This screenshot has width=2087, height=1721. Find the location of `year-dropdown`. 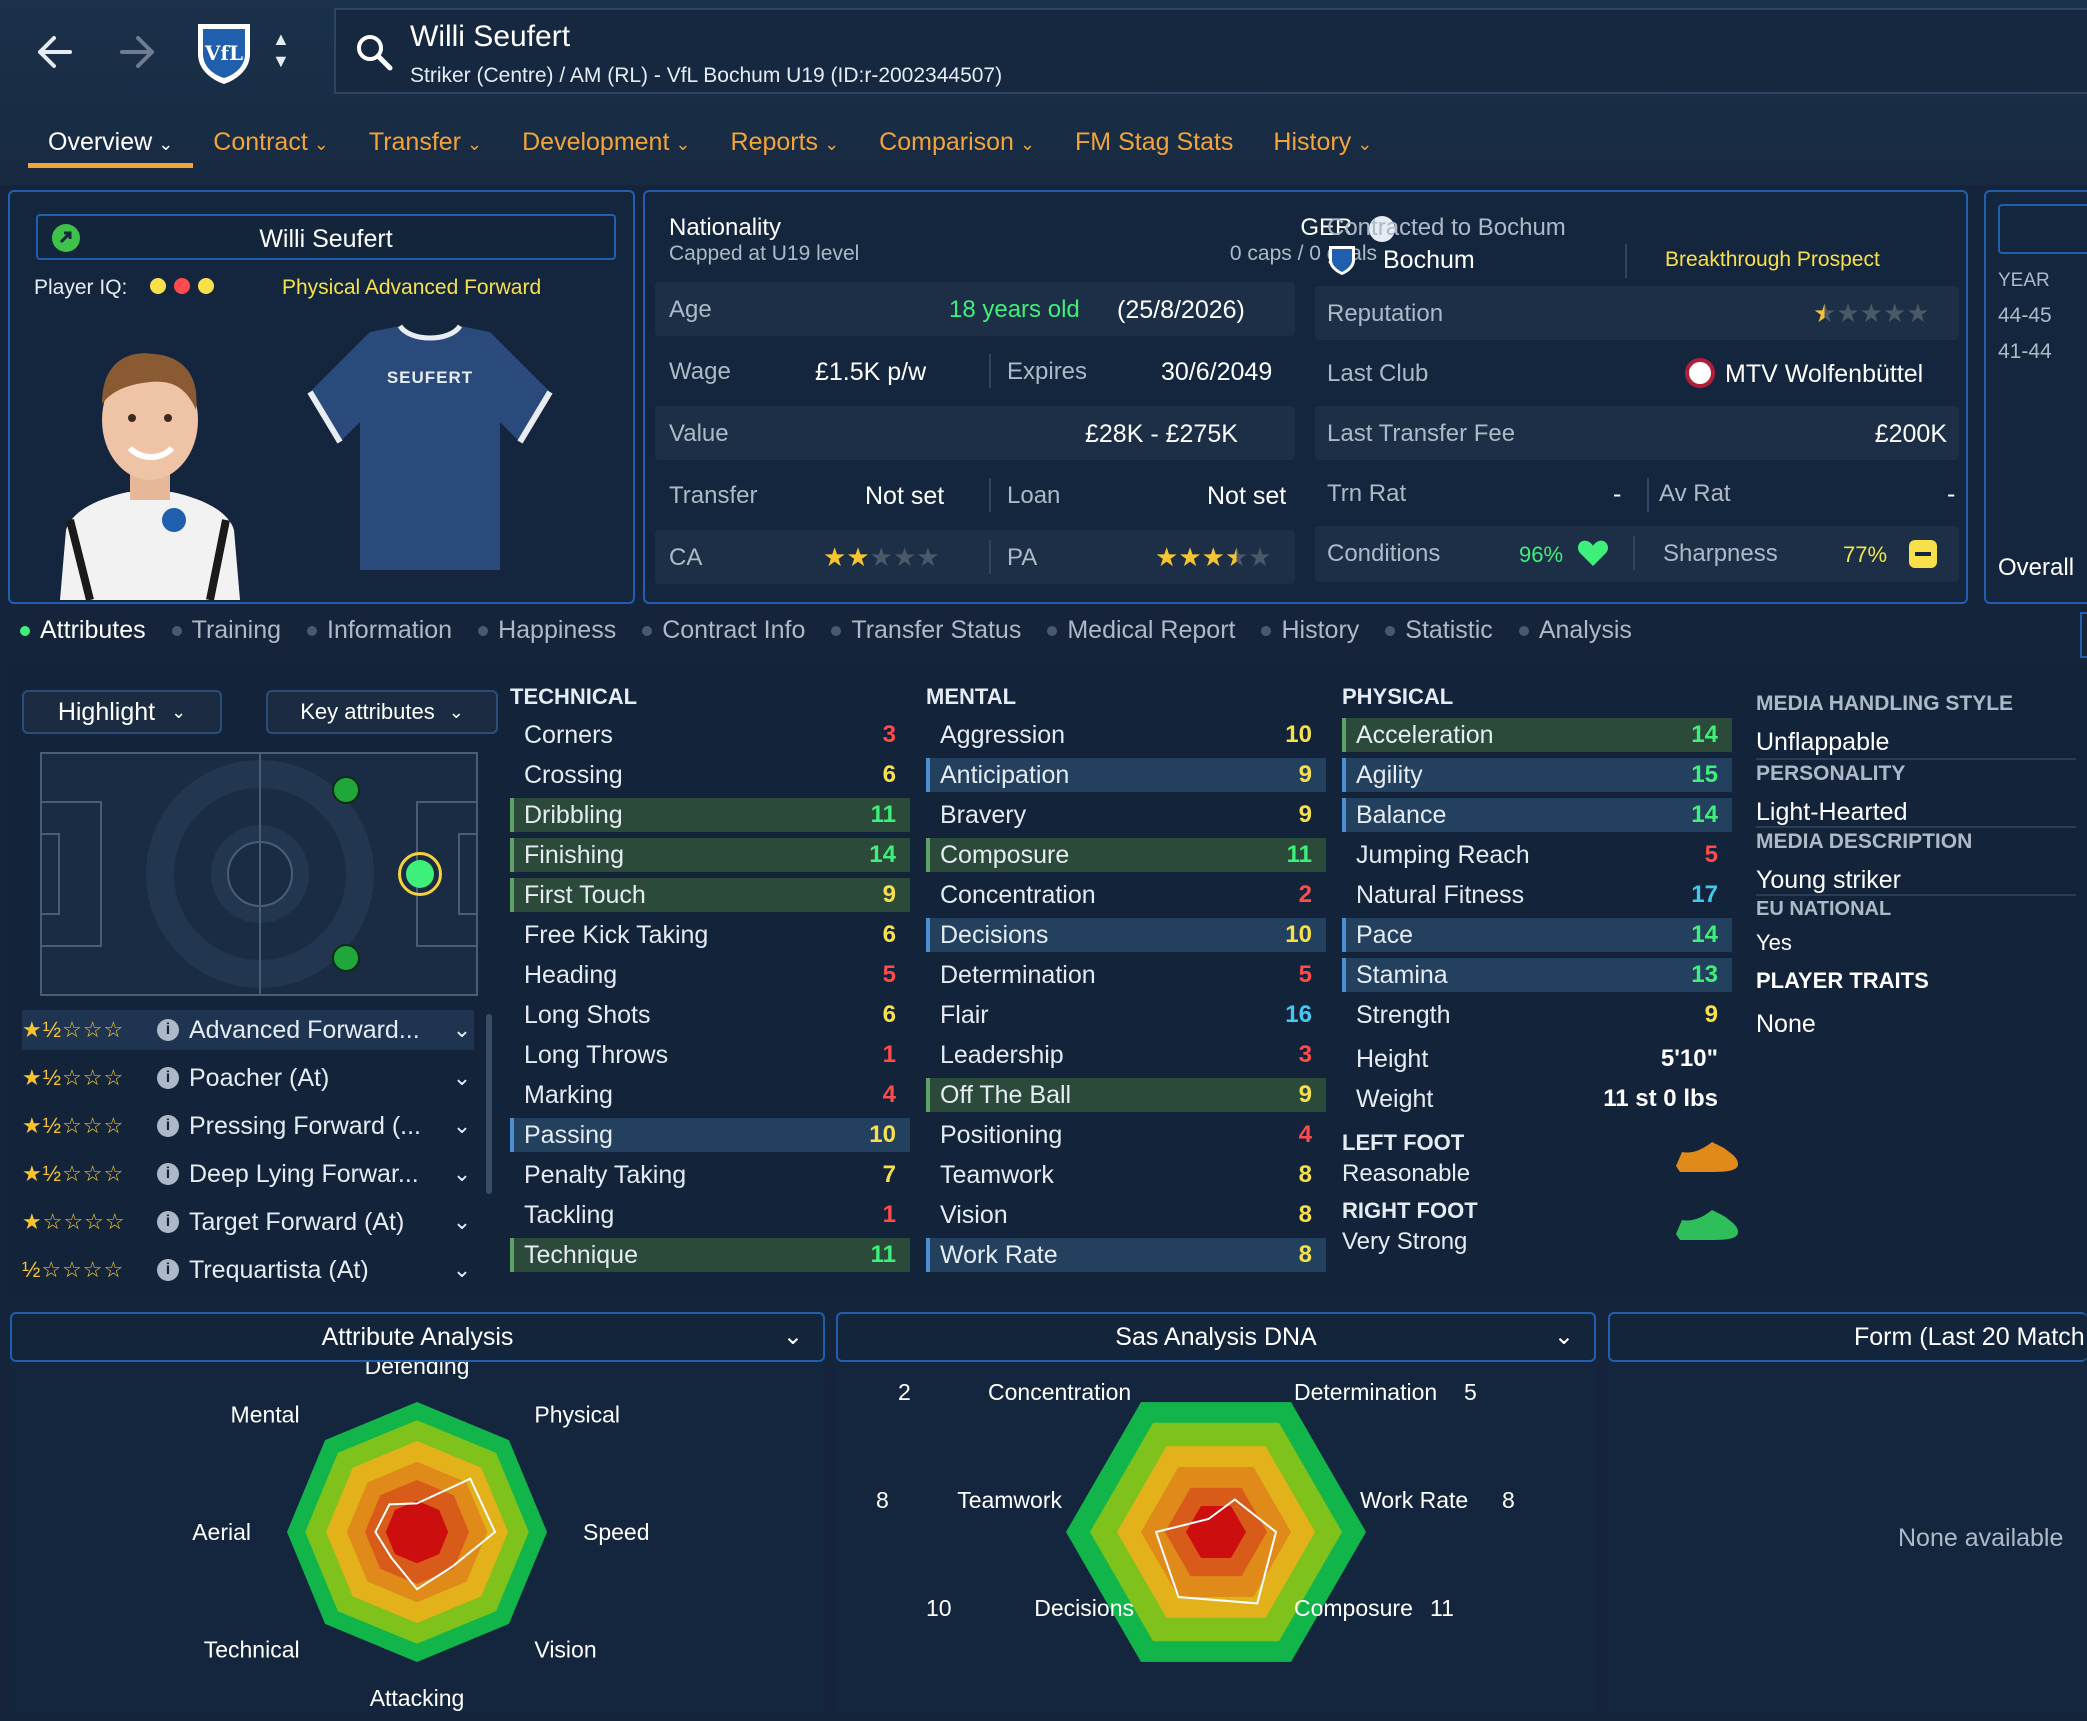

year-dropdown is located at coordinates (2042, 229).